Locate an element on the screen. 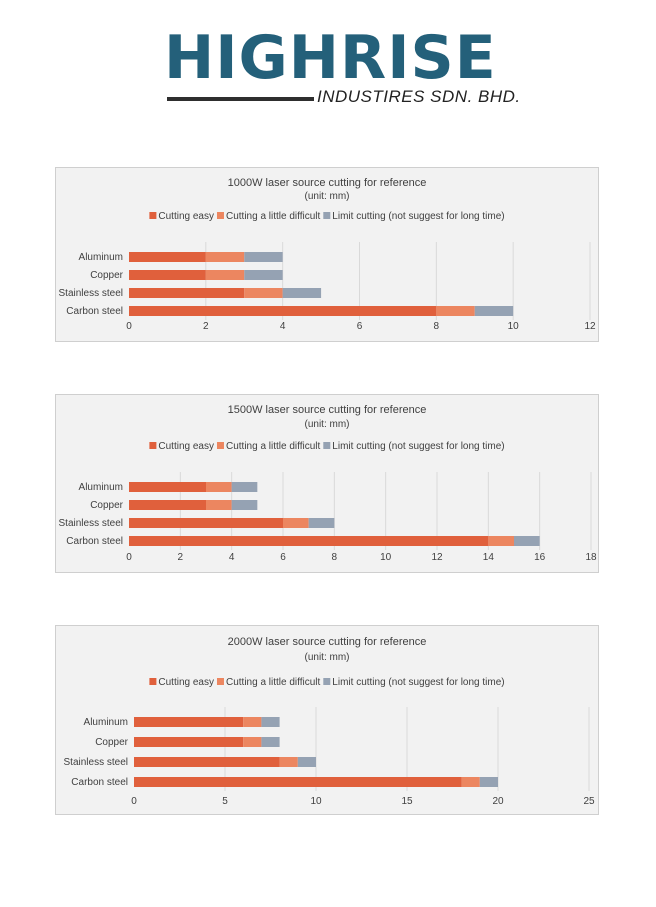  x-tick-label: 10 is located at coordinates (514, 326).